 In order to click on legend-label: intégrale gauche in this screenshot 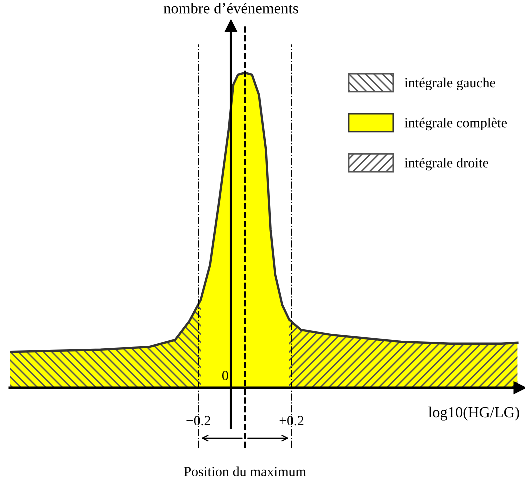, I will do `click(450, 84)`.